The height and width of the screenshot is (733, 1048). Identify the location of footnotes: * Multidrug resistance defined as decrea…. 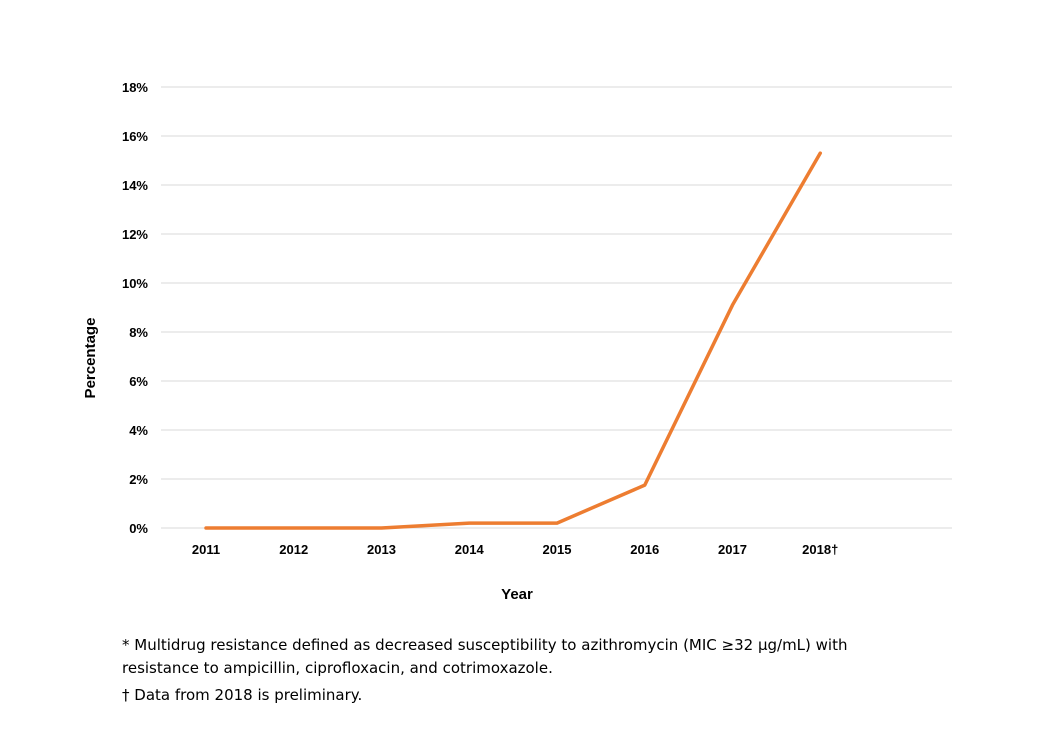
(522, 672).